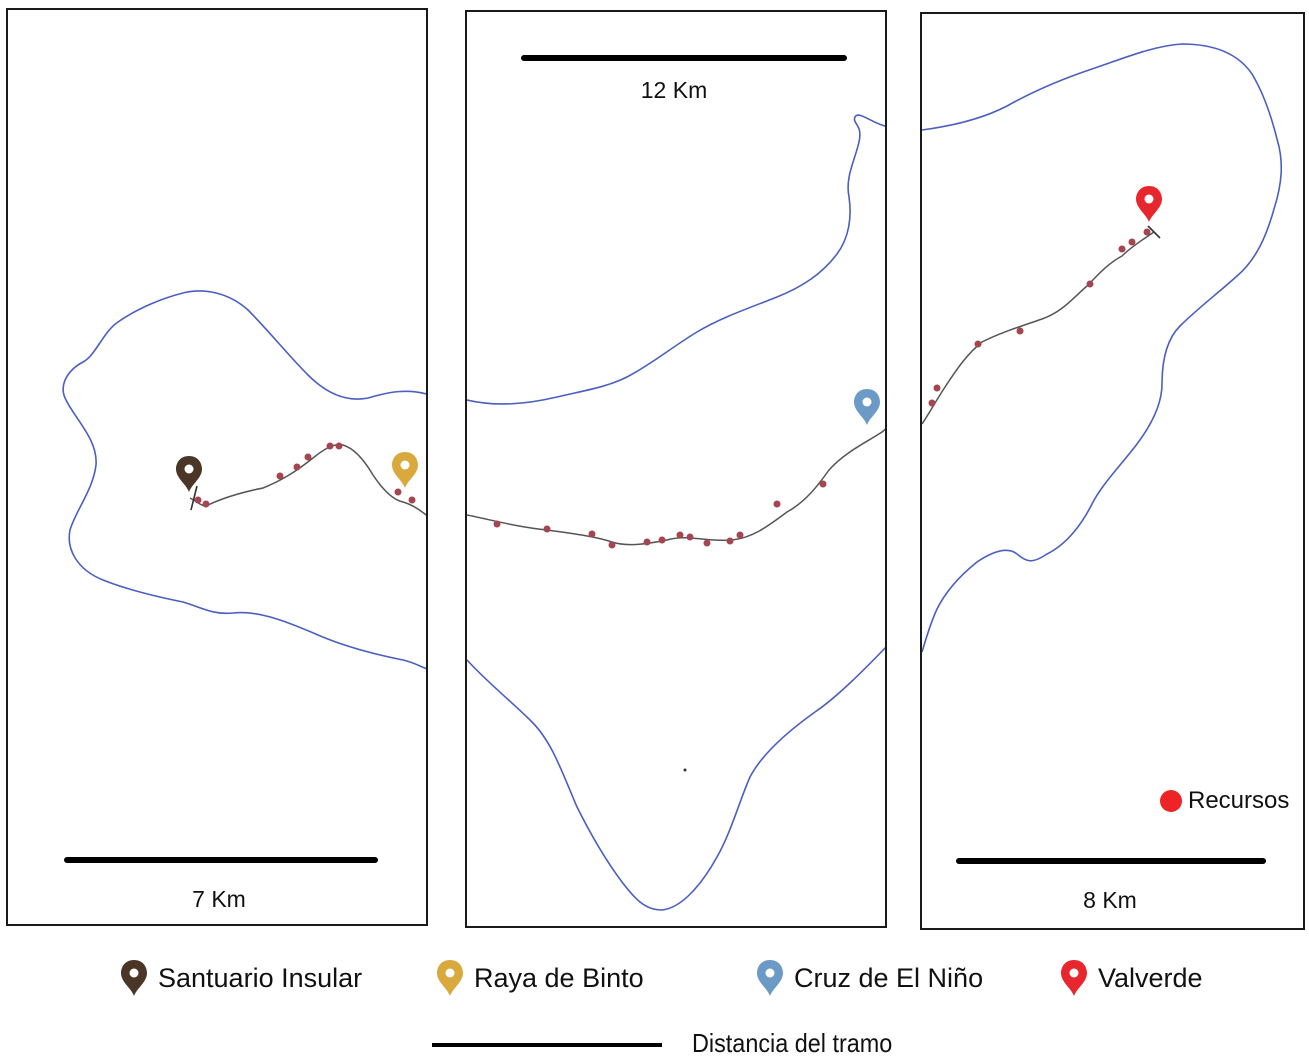 The width and height of the screenshot is (1309, 1060). I want to click on pin-valverde-legend-icon, so click(1074, 978).